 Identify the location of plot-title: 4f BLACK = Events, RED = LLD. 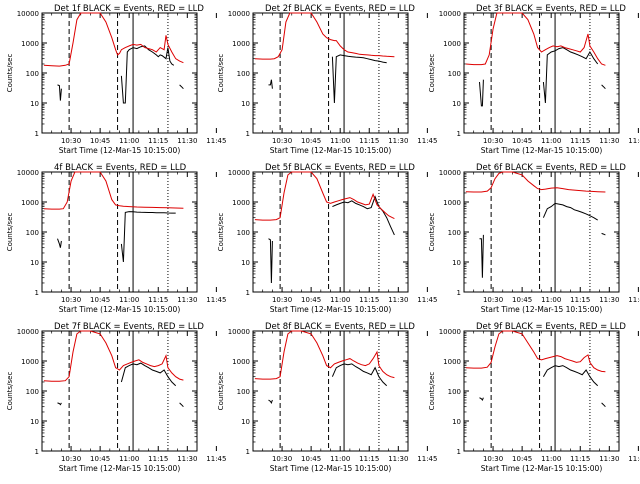
(120, 168).